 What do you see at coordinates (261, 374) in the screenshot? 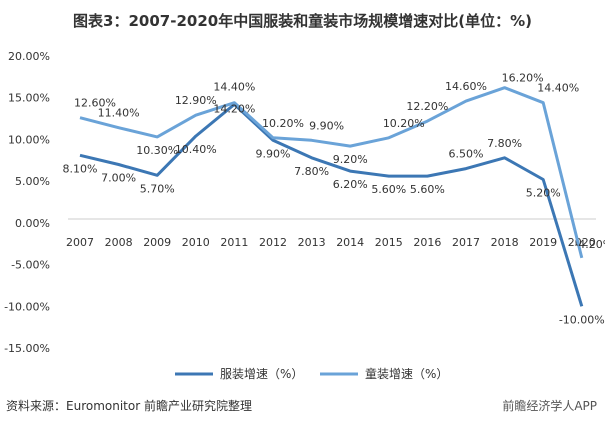
I see `legend-label-apparel: 服装增速（%）` at bounding box center [261, 374].